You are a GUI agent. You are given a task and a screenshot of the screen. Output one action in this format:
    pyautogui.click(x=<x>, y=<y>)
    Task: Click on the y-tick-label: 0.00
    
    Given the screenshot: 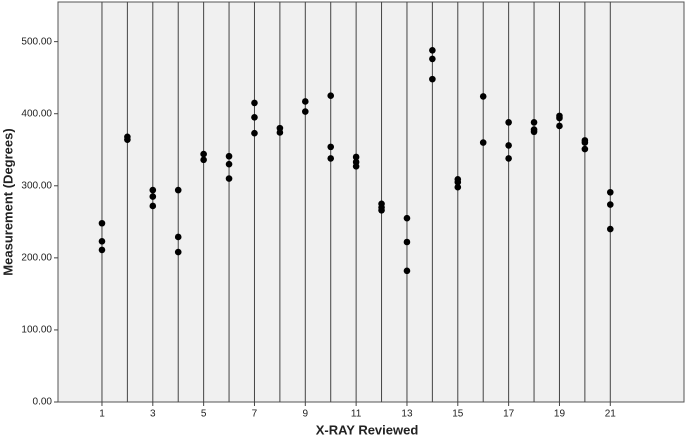 What is the action you would take?
    pyautogui.click(x=43, y=402)
    